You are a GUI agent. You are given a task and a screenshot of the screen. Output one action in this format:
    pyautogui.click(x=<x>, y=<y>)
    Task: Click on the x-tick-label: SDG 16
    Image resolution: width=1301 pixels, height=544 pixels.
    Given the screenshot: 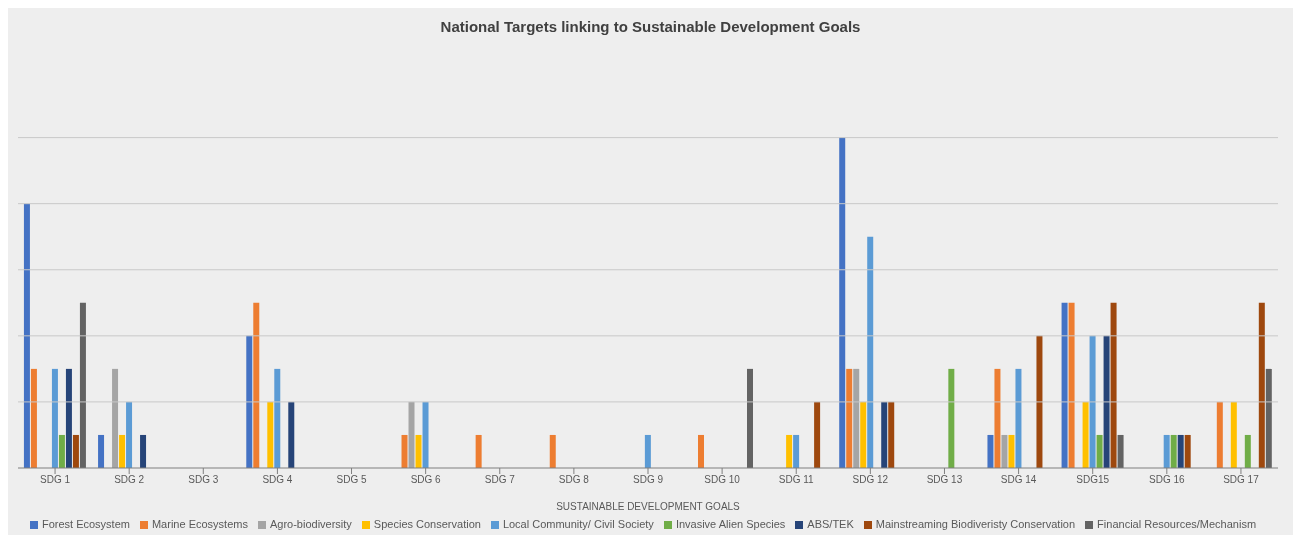 What is the action you would take?
    pyautogui.click(x=1167, y=480)
    